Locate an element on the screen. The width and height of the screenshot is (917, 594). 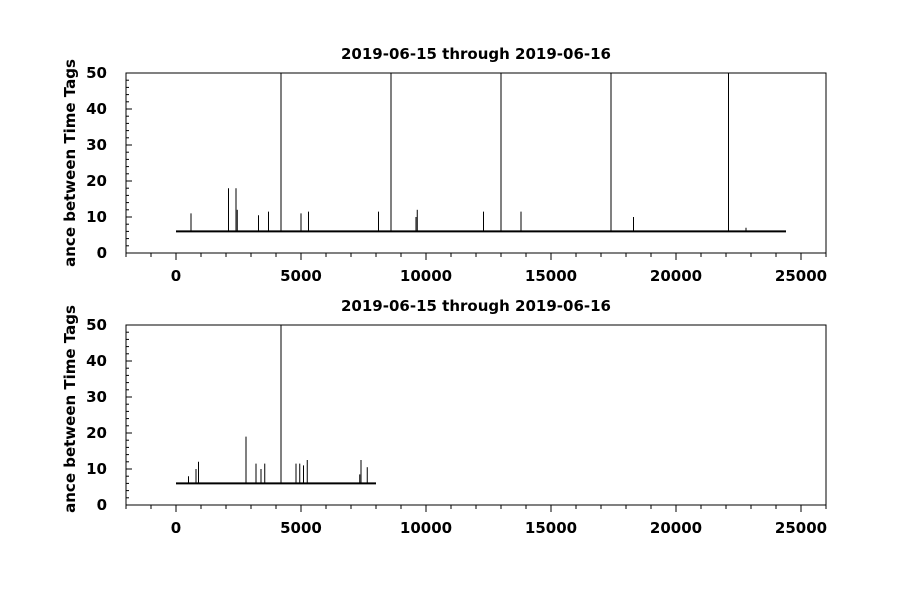
bottom-y-ticks: 0 10 20 30 40 50 is located at coordinates (109, 415).